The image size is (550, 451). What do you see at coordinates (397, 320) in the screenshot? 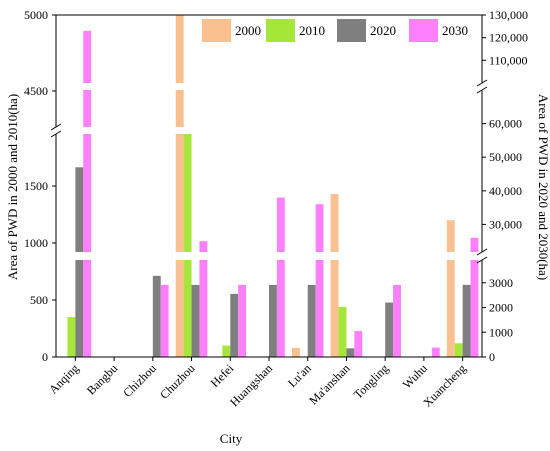
I see `bar-2030-tongling` at bounding box center [397, 320].